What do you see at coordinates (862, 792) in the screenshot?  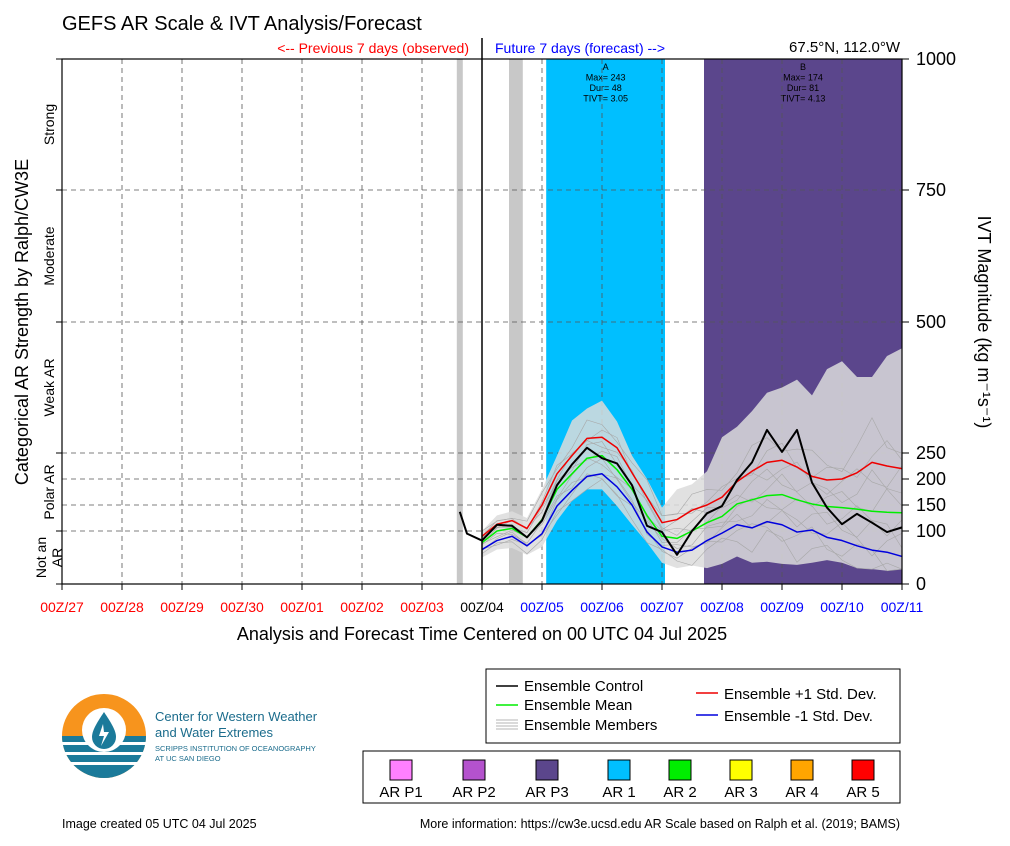 I see `scale-label: AR 5` at bounding box center [862, 792].